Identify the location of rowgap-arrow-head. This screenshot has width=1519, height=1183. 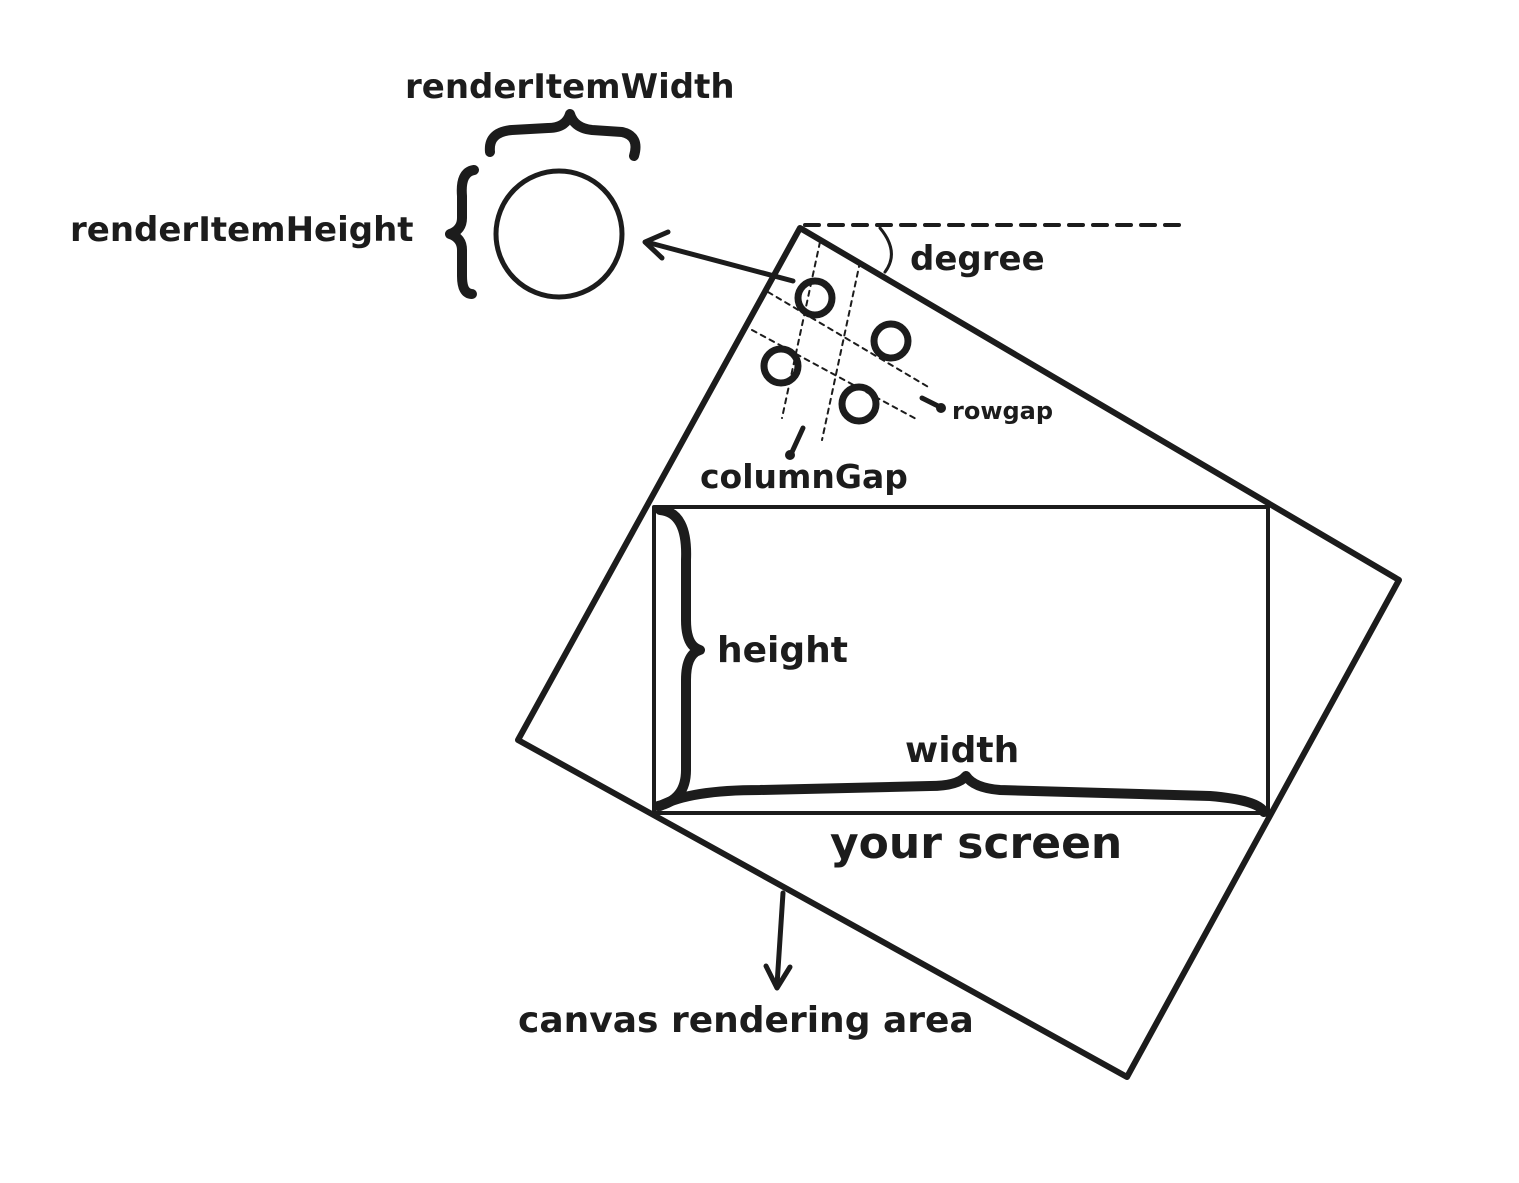
(941, 408).